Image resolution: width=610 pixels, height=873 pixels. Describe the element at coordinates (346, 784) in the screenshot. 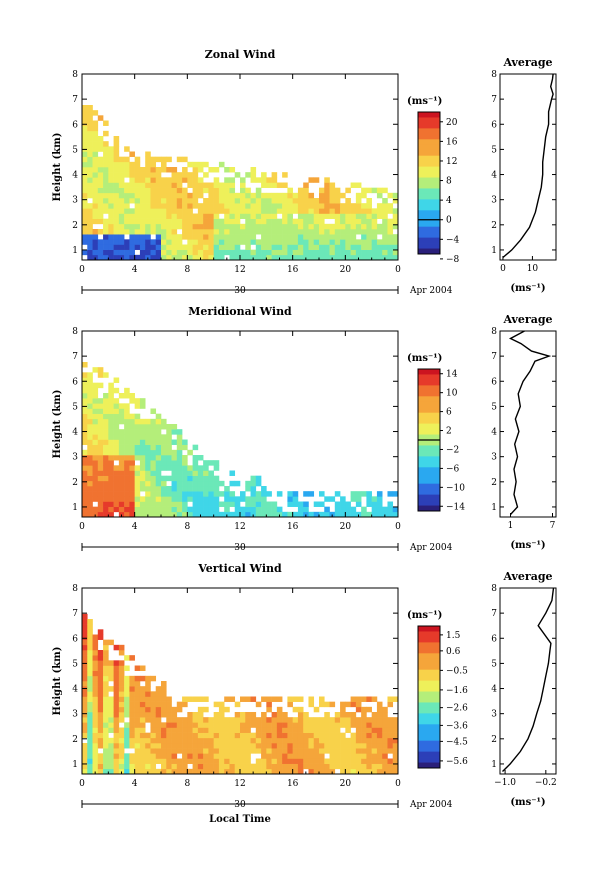

I see `x-tick-label: 20` at that location.